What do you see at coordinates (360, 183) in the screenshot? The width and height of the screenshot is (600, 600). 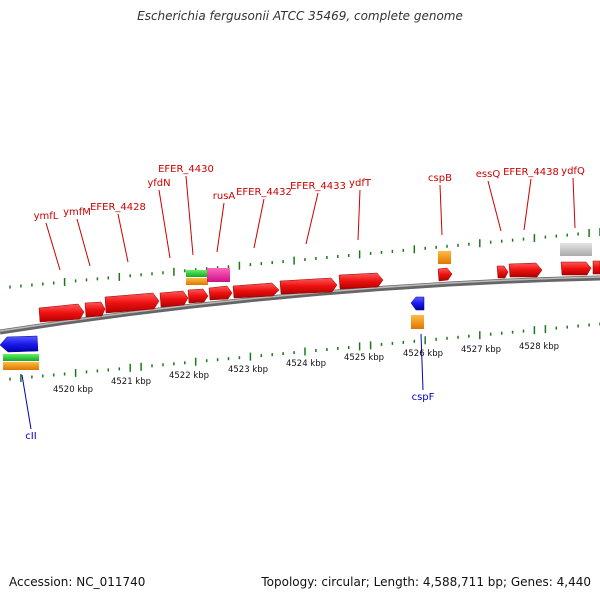 I see `gene-label-forward: ydfT` at bounding box center [360, 183].